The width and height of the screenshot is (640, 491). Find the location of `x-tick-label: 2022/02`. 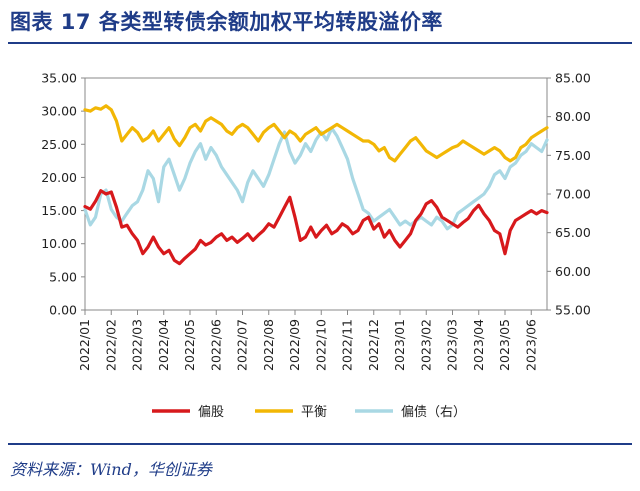

x-tick-label: 2022/02 is located at coordinates (110, 345).